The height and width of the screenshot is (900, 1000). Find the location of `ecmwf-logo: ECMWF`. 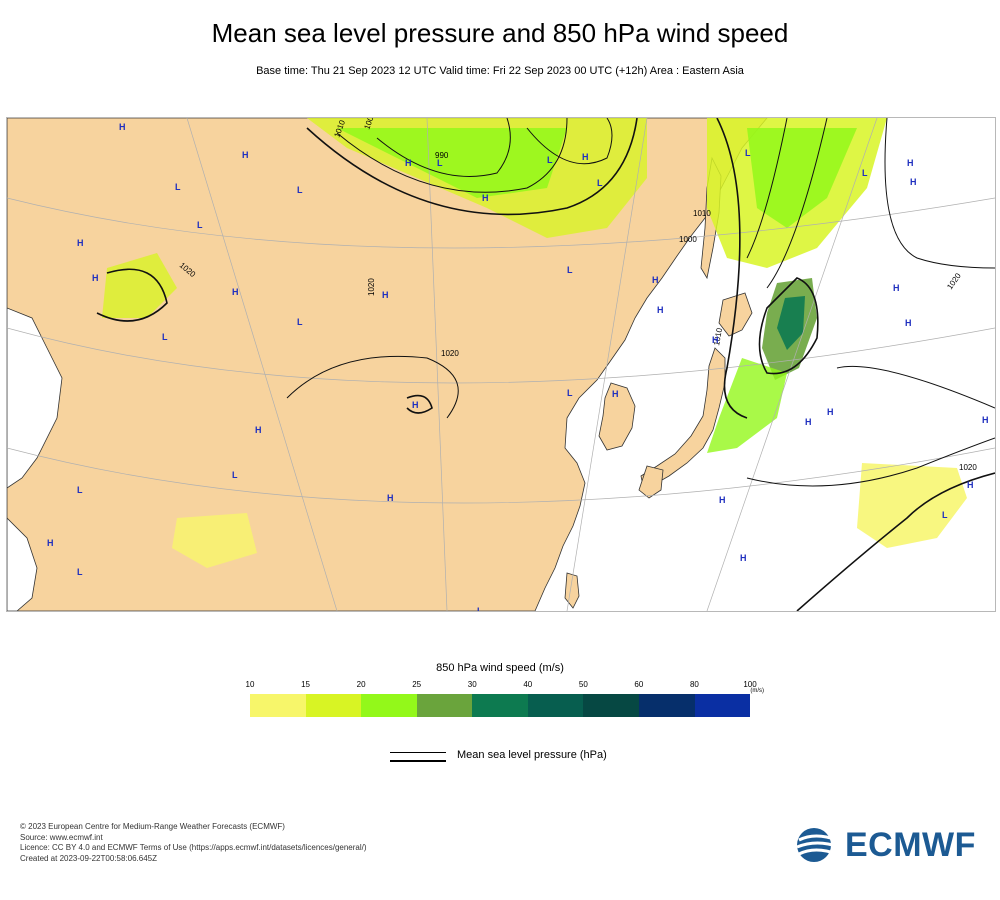

ecmwf-logo: ECMWF is located at coordinates (890, 846).